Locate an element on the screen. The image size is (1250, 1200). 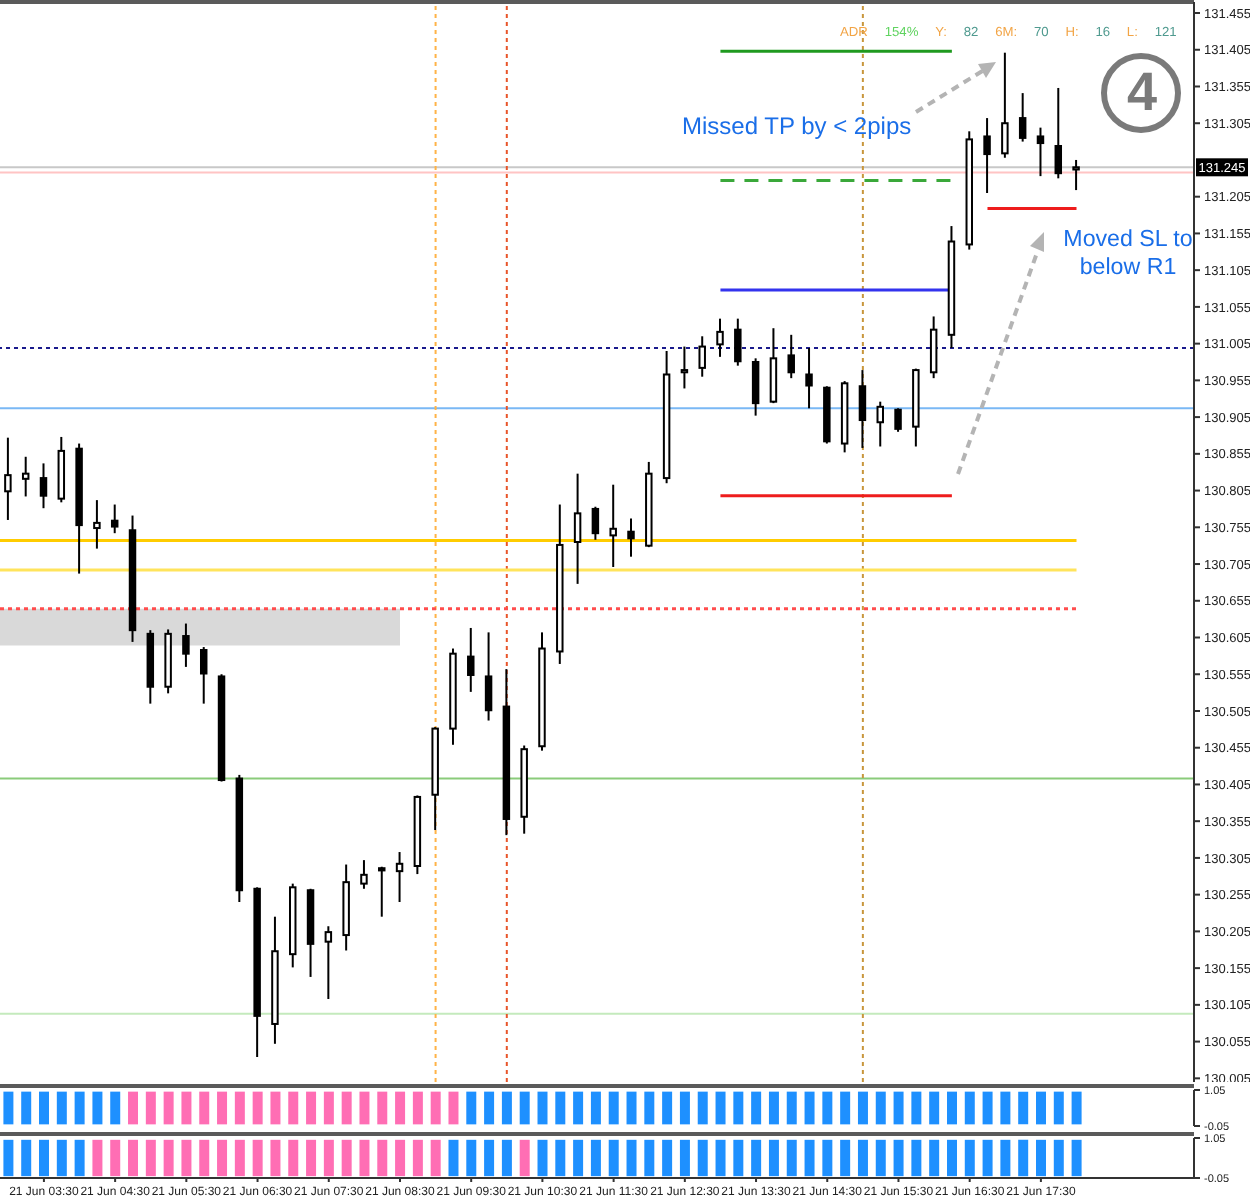
annotation: 4 is located at coordinates (1142, 92).